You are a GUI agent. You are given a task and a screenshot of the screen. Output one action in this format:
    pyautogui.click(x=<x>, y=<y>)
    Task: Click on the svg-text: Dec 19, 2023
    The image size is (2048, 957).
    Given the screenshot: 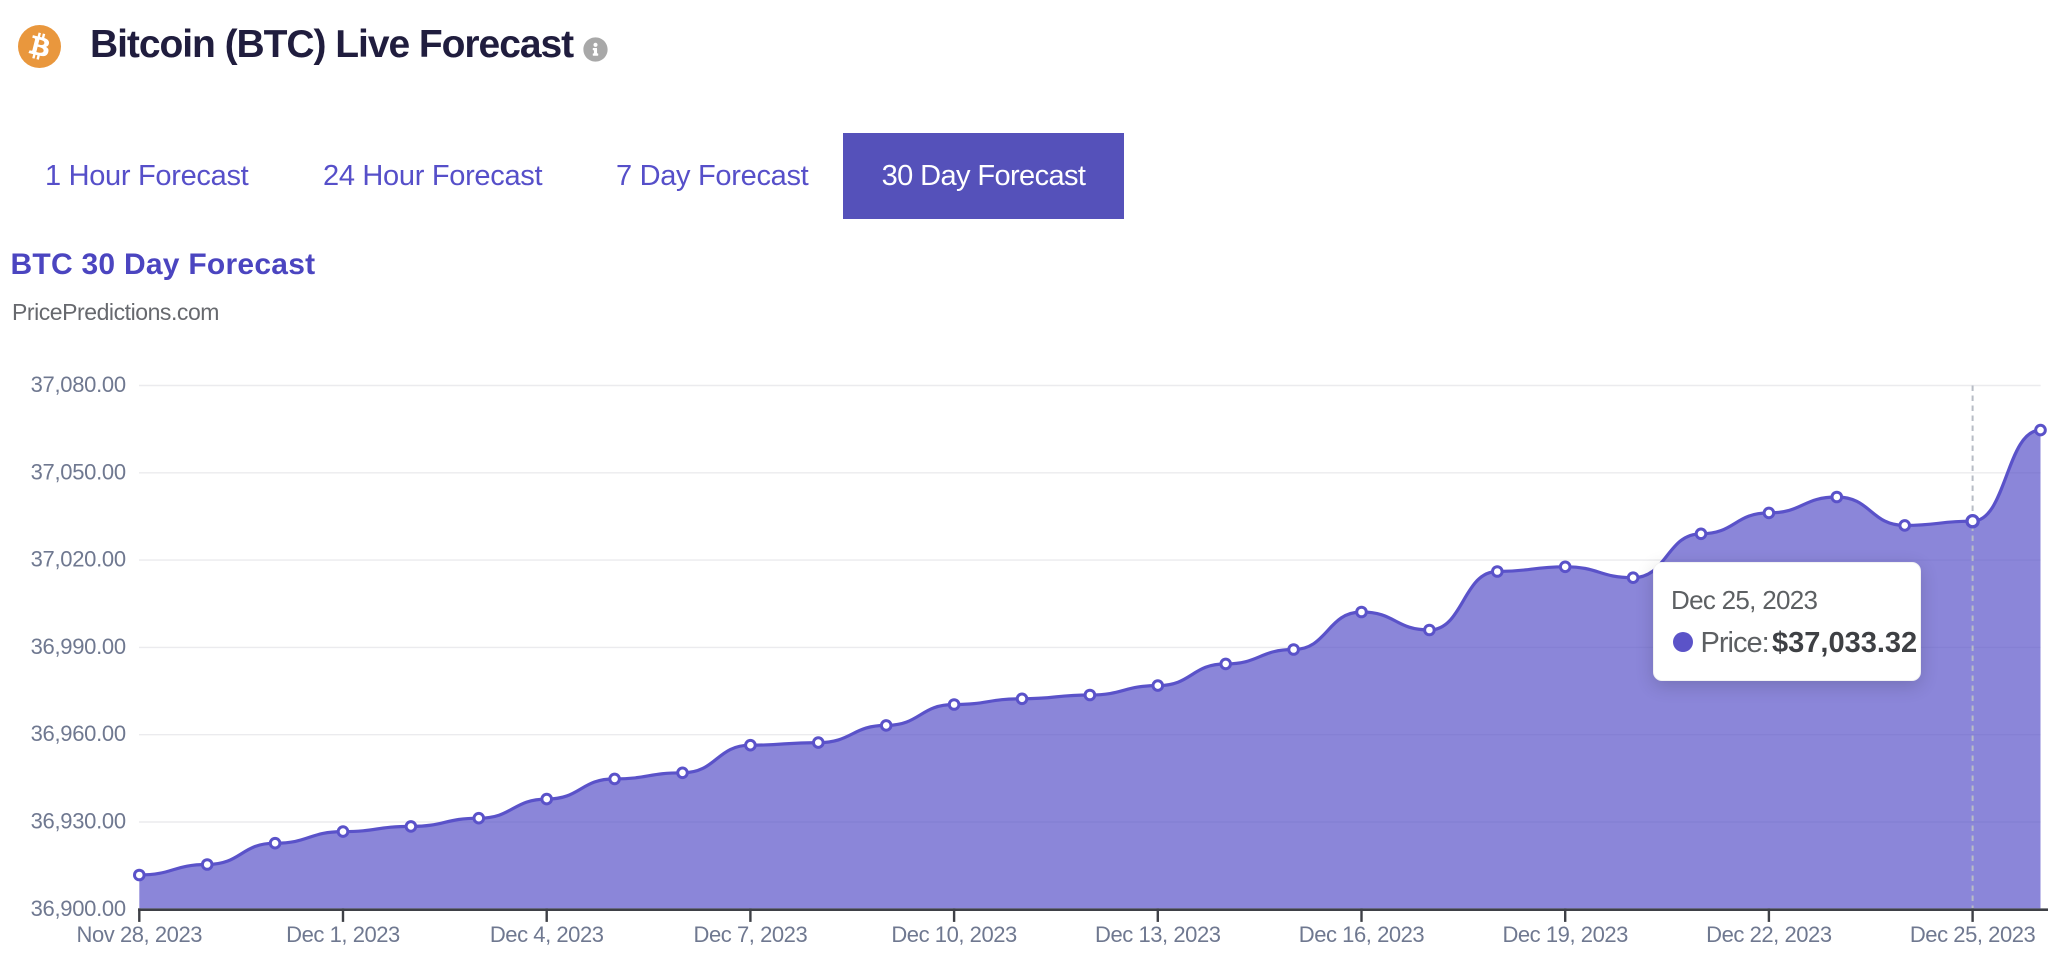 What is the action you would take?
    pyautogui.click(x=1565, y=934)
    